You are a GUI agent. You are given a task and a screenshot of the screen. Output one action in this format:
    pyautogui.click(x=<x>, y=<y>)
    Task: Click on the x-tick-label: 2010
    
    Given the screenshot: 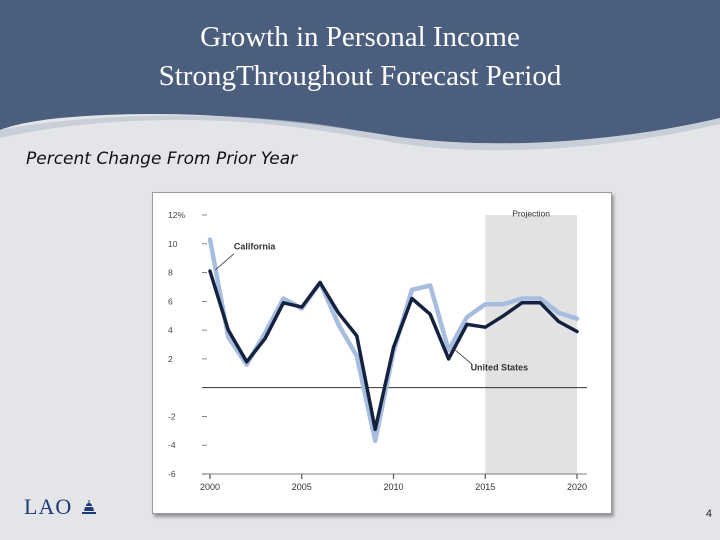 What is the action you would take?
    pyautogui.click(x=393, y=487)
    